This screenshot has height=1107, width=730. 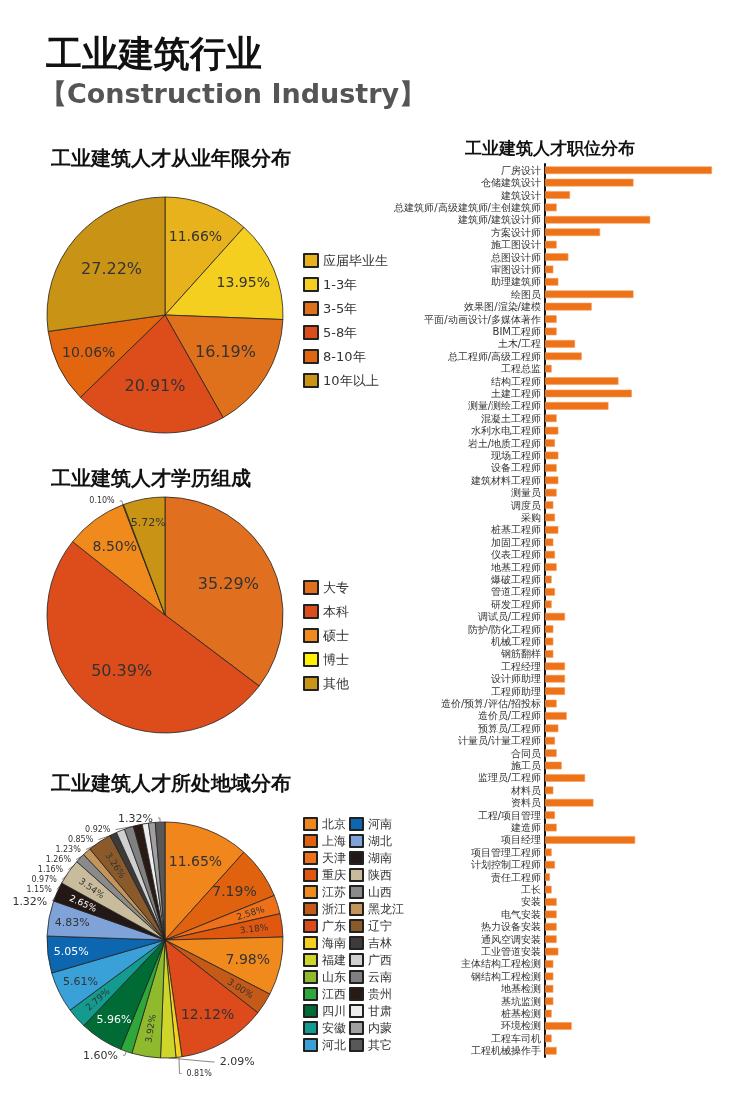 I want to click on data-label: 4.83%, so click(x=72, y=923).